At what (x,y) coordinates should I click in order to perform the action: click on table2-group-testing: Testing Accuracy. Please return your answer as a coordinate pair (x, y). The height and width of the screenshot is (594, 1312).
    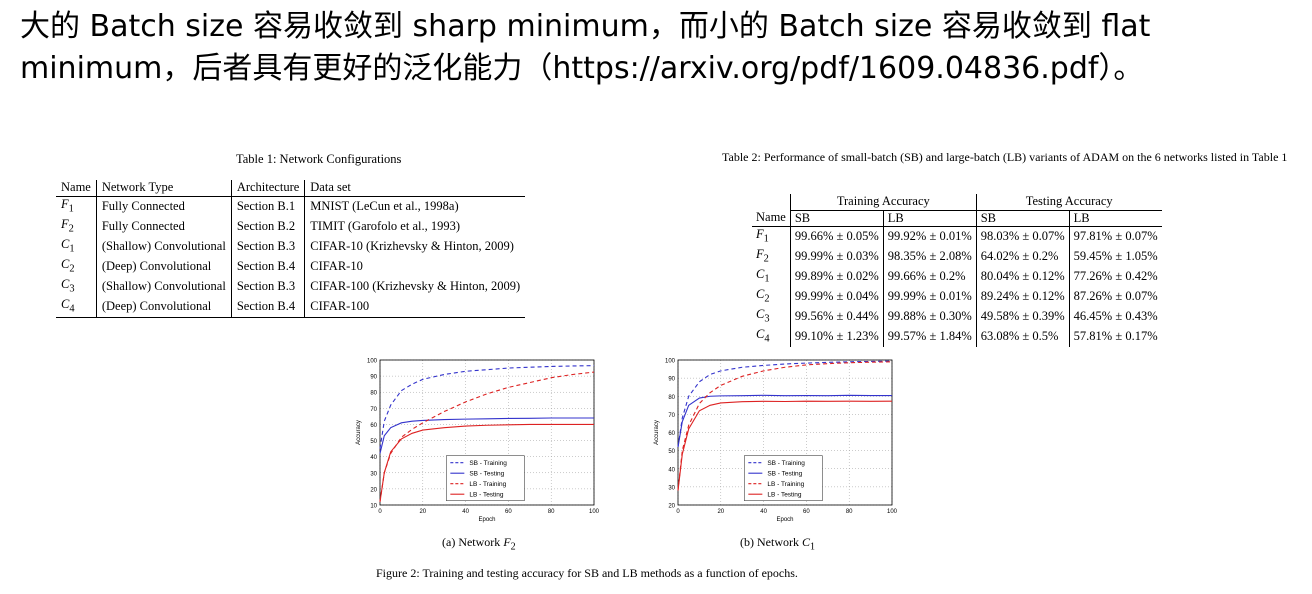
    Looking at the image, I should click on (1069, 201).